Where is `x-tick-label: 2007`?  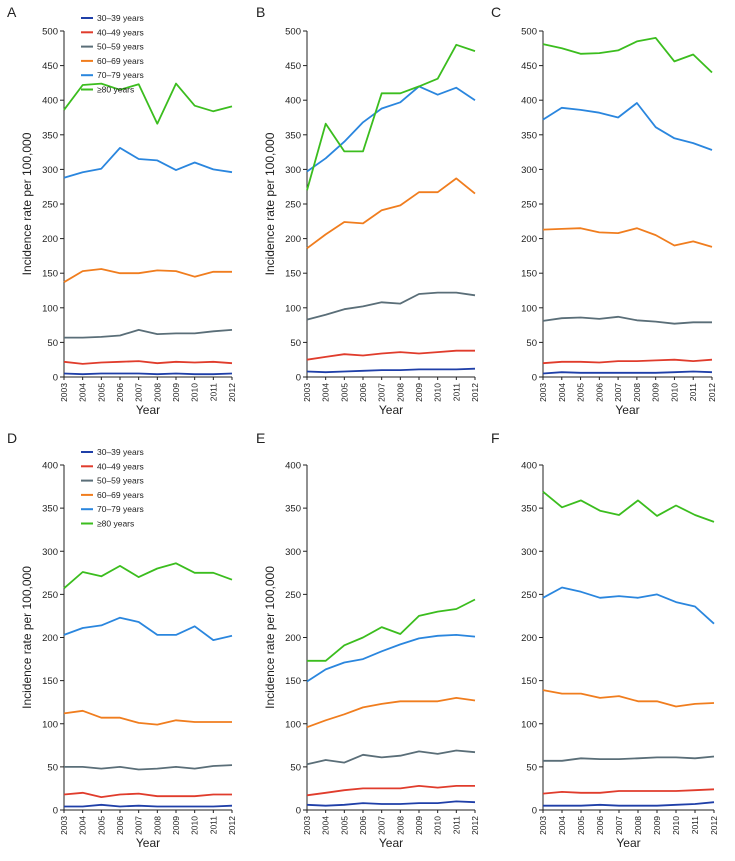 x-tick-label: 2007 is located at coordinates (619, 825).